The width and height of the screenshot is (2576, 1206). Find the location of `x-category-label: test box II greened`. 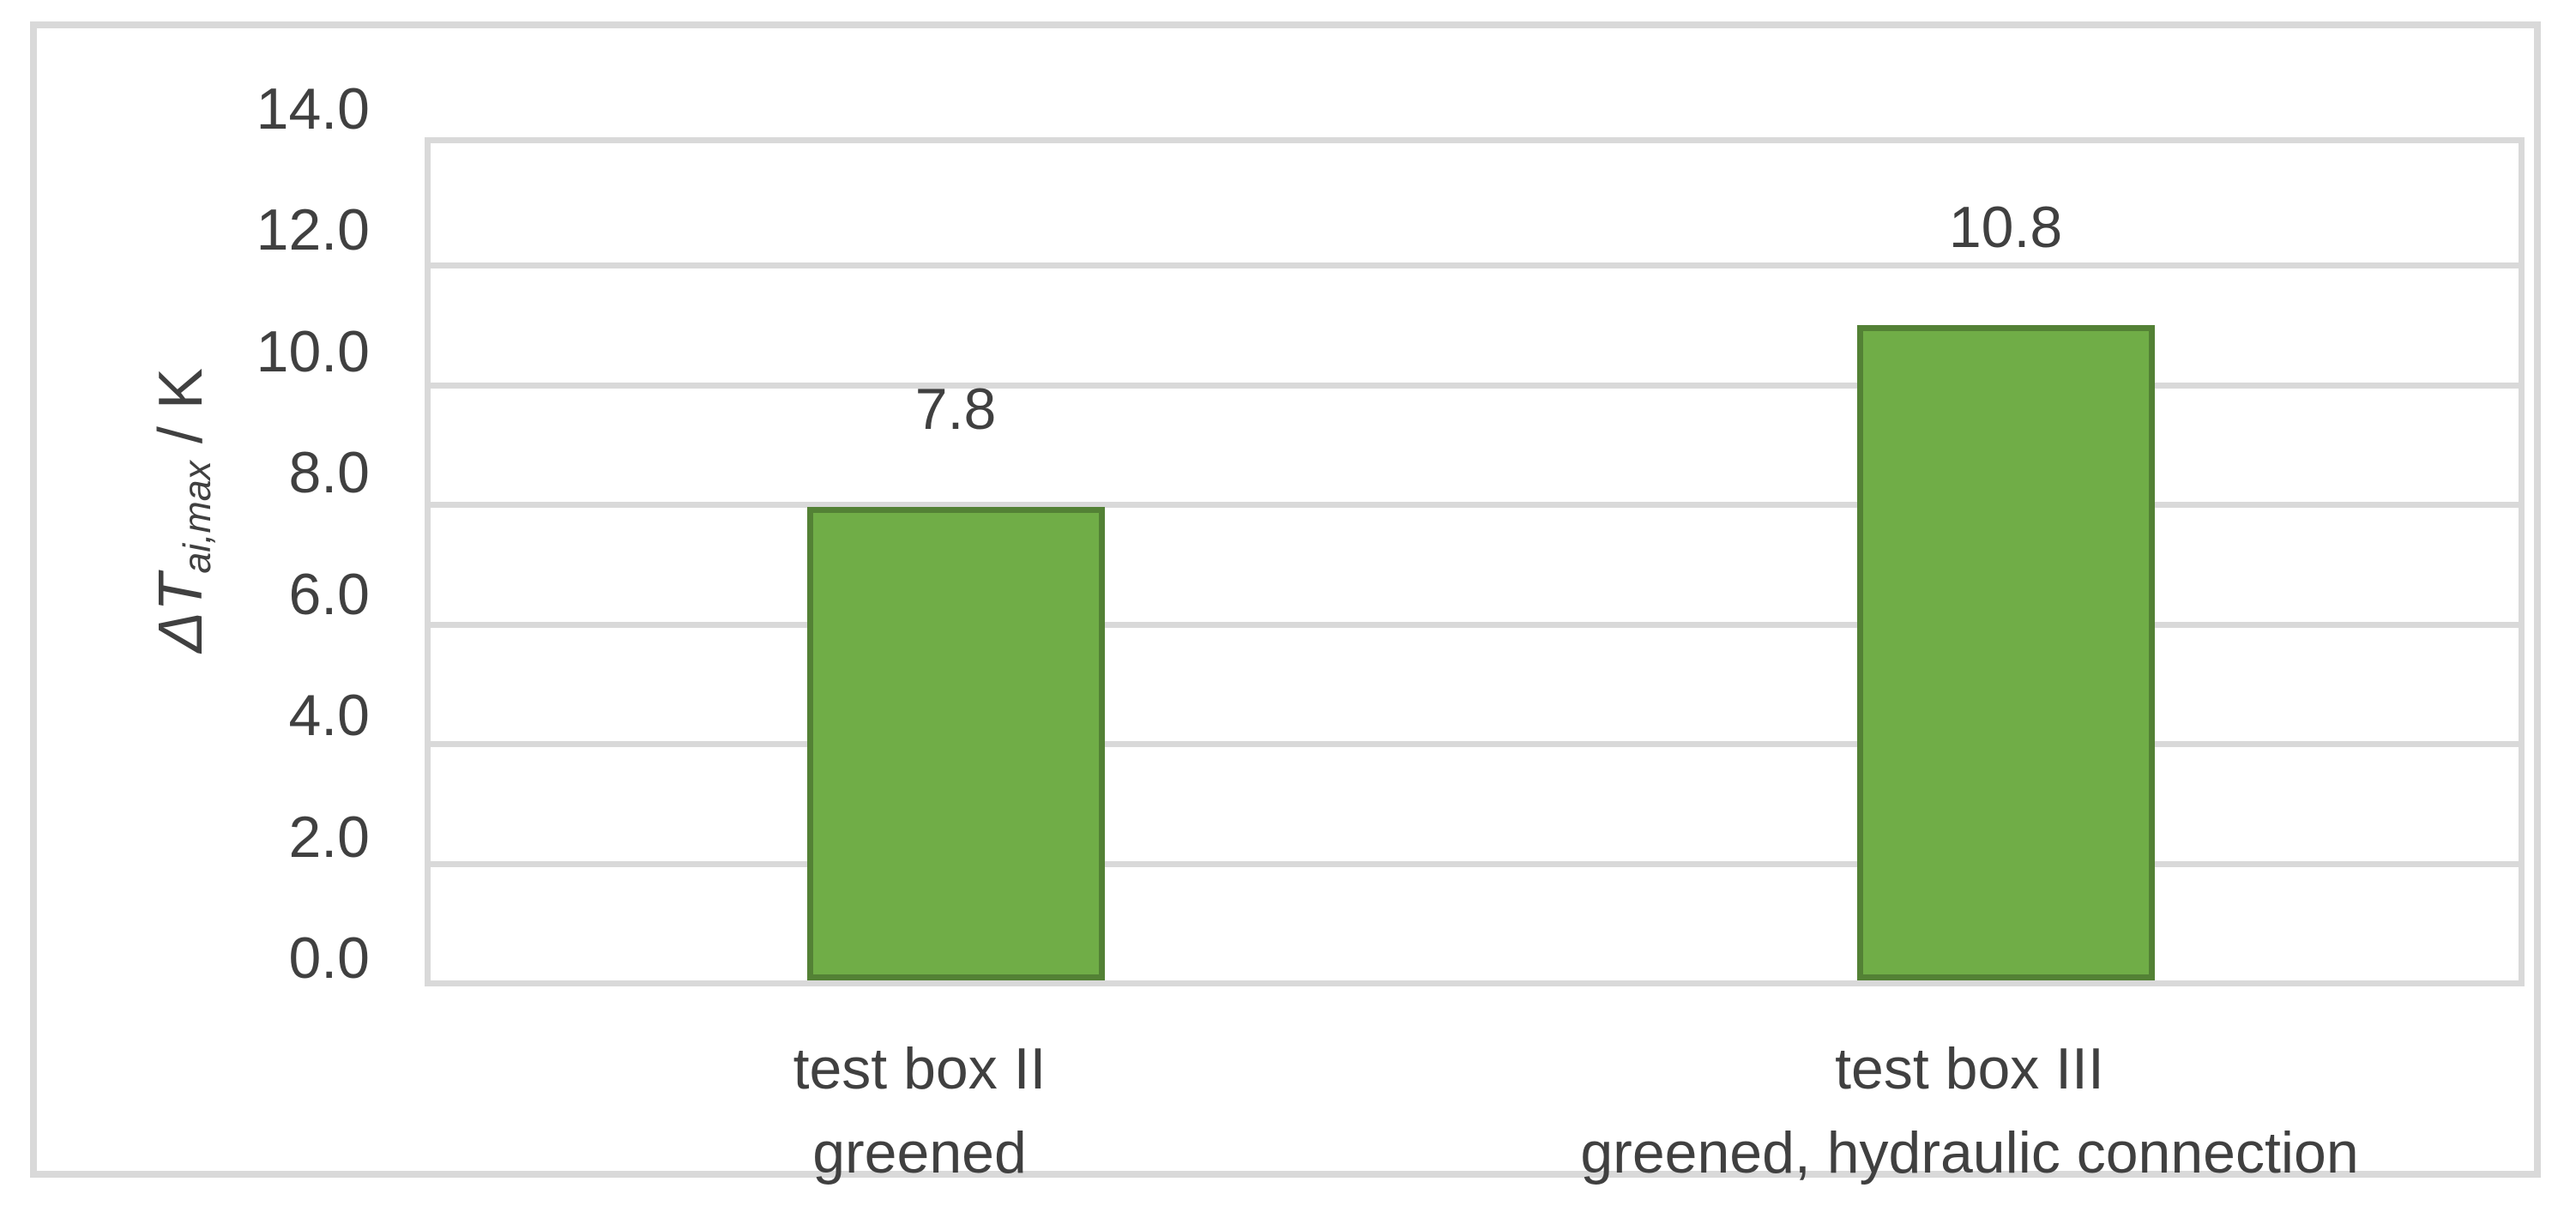

x-category-label: test box II greened is located at coordinates (919, 1111).